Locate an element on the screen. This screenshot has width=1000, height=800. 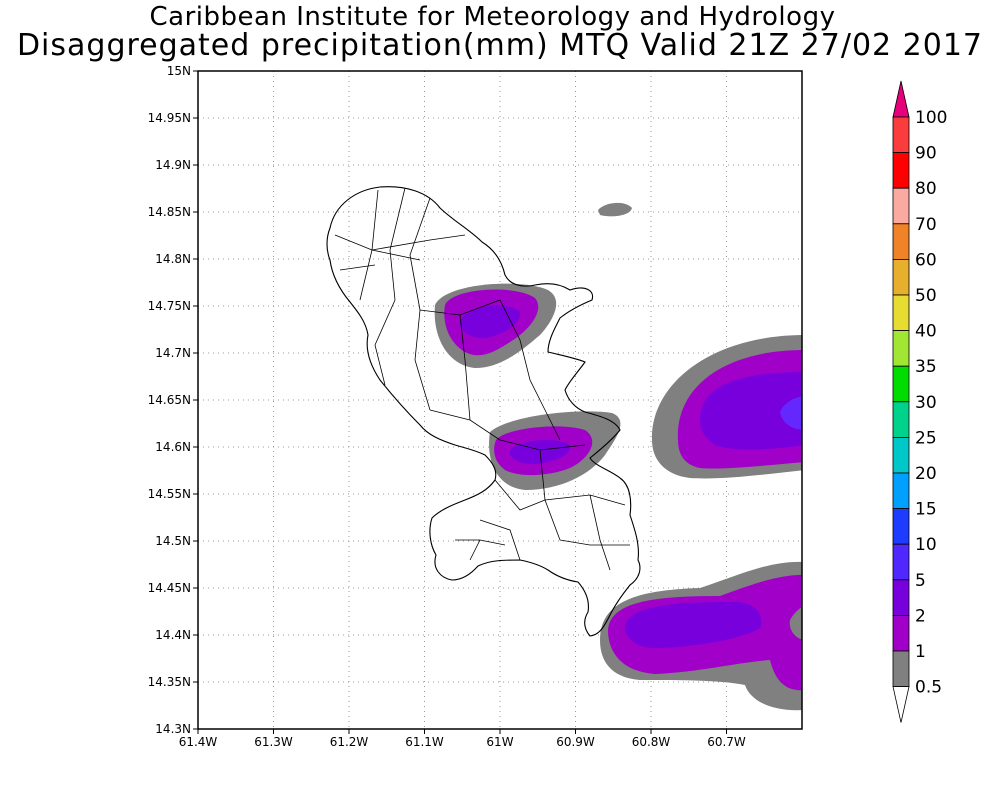
y-tick-label: 14.35N is located at coordinates (169, 682).